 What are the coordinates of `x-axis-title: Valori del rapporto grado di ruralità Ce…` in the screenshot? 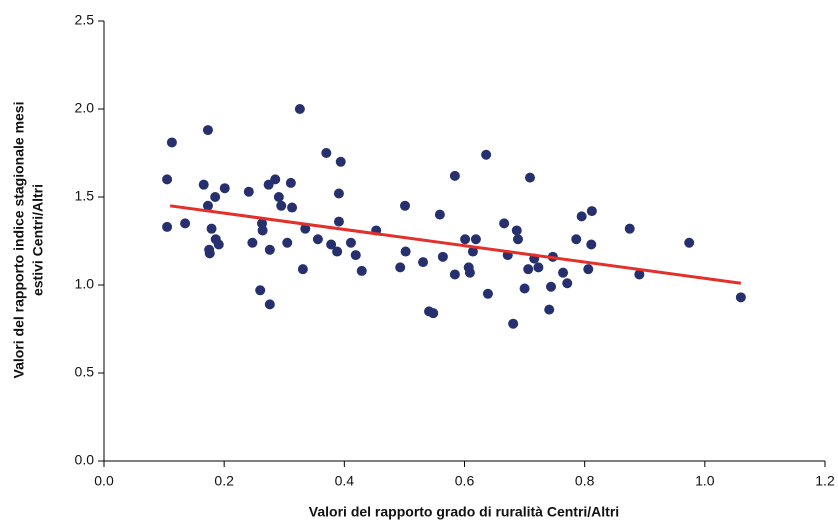 It's located at (464, 512).